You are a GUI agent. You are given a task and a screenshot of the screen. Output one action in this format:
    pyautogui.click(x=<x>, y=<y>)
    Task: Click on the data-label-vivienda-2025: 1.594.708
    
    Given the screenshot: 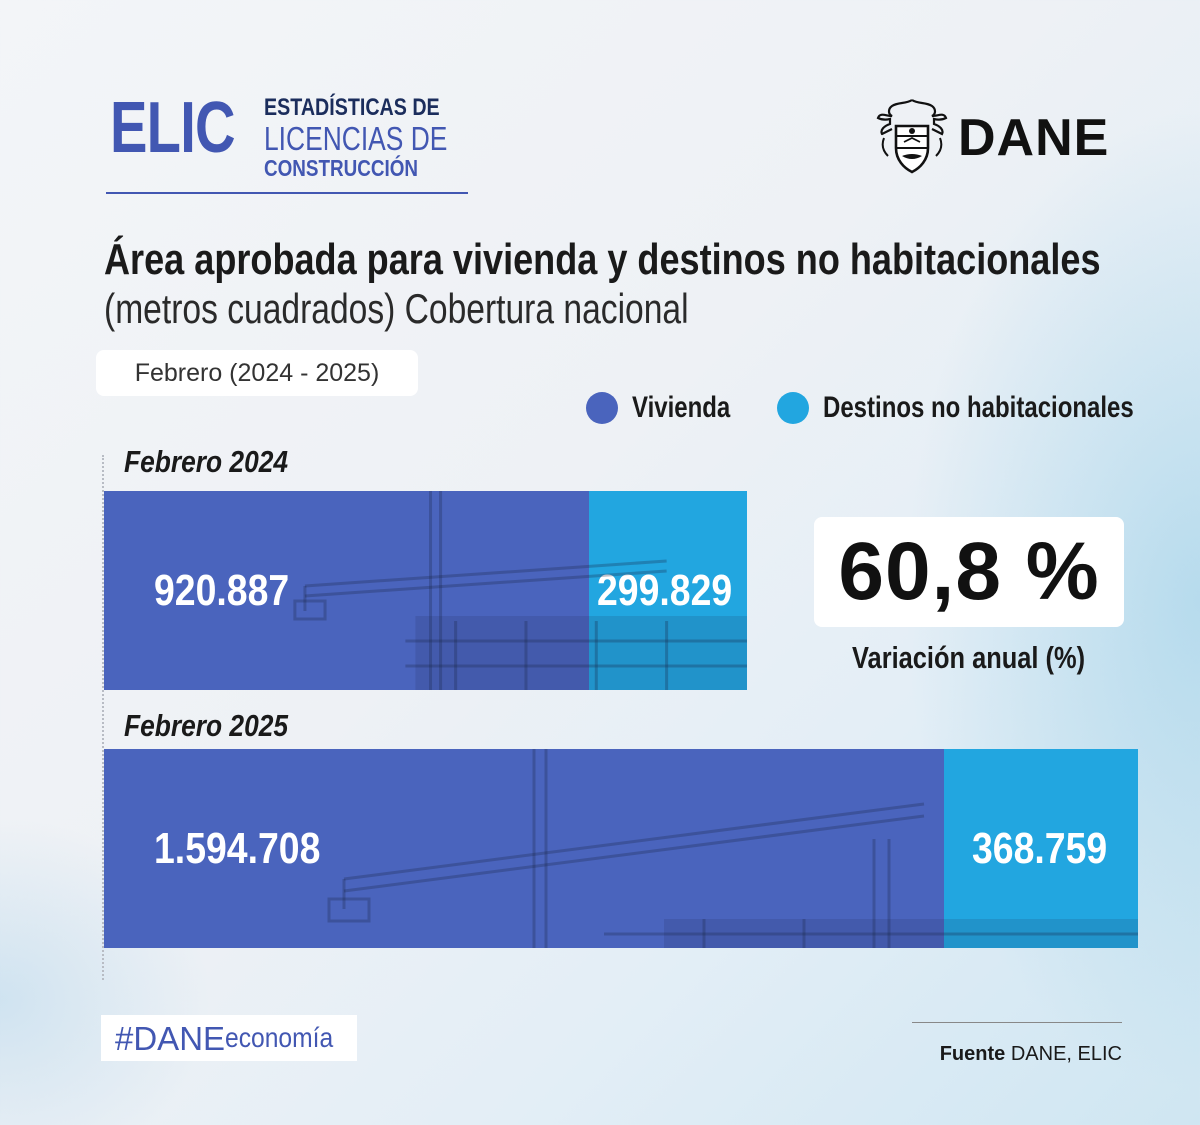 What is the action you would take?
    pyautogui.click(x=237, y=848)
    